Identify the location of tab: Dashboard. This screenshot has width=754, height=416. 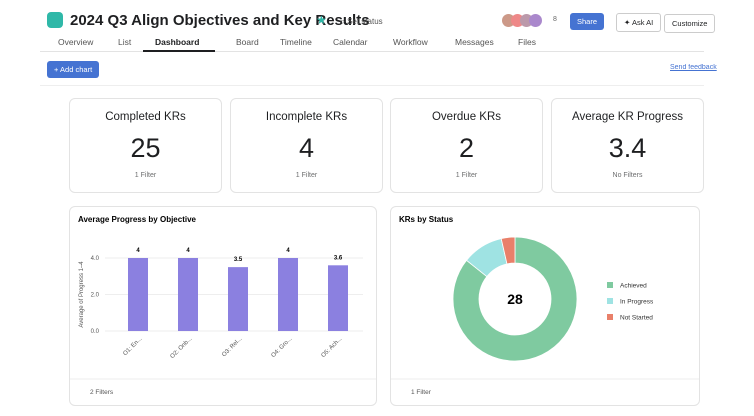
(177, 42).